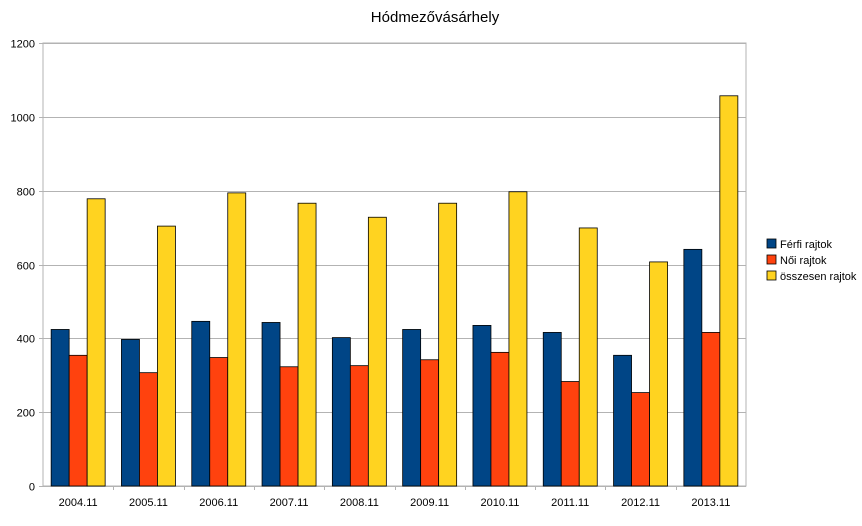 The width and height of the screenshot is (862, 526). Describe the element at coordinates (588, 357) in the screenshot. I see `bar-2011.11-series-2` at that location.